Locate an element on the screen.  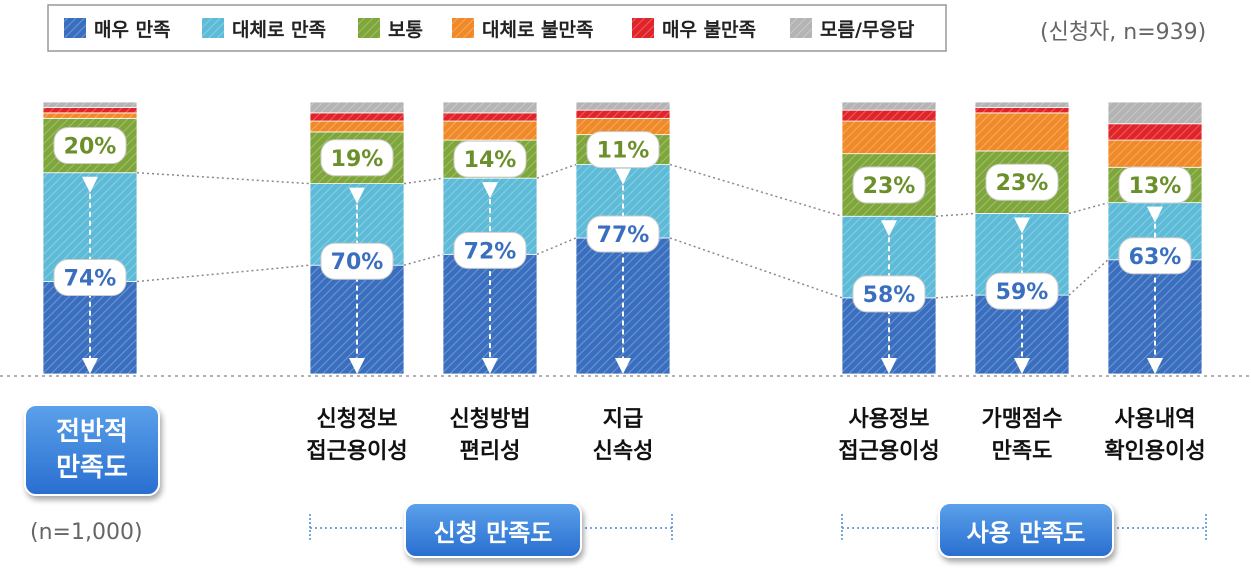
legend-label: 매우 불만족 is located at coordinates (709, 30).